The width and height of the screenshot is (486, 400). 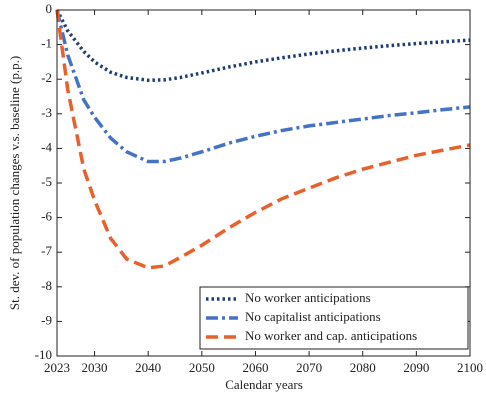 I want to click on legend-label: No worker and cap. anticipations, so click(x=331, y=335).